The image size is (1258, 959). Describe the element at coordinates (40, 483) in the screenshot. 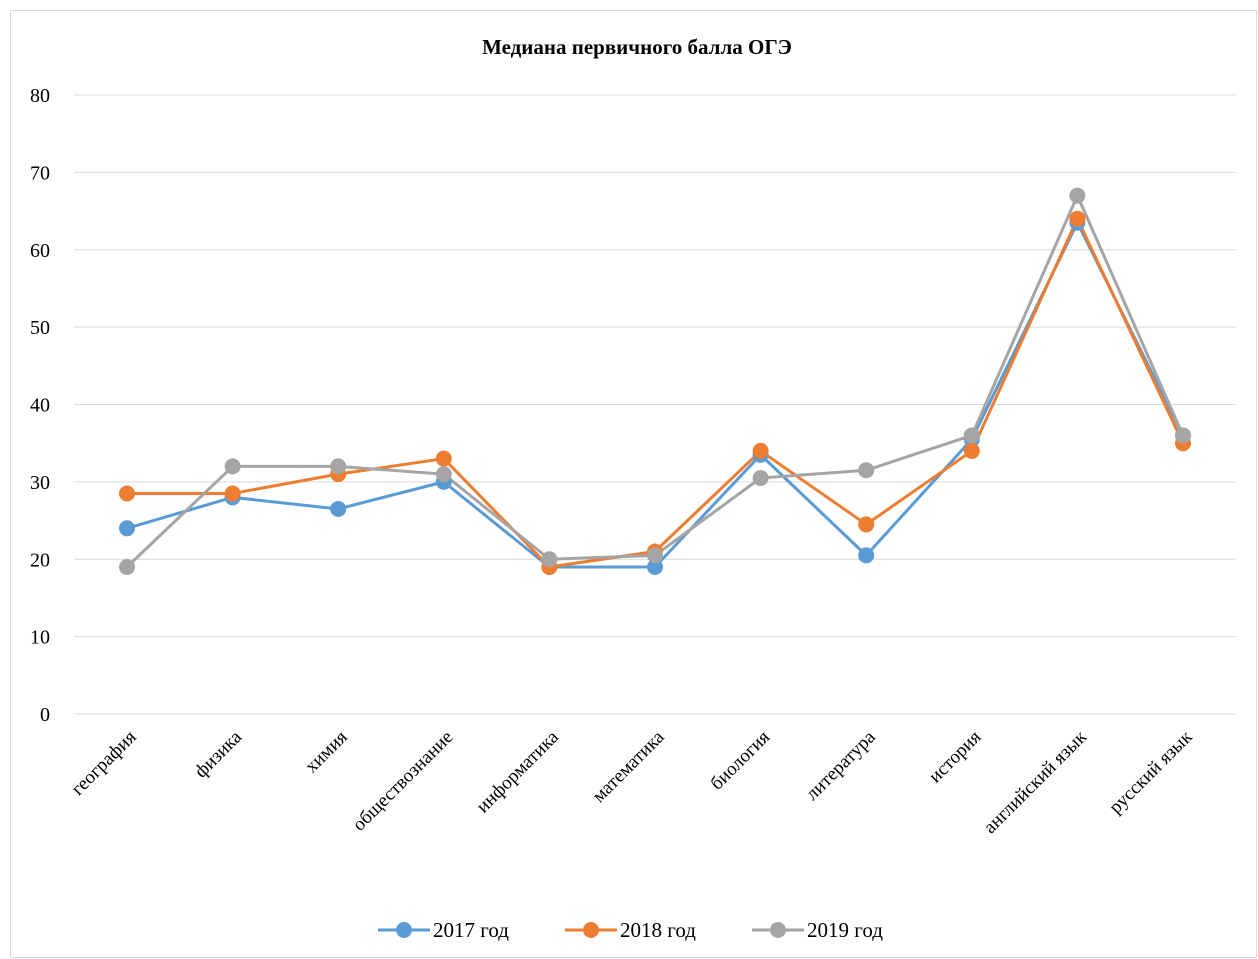

I see `y-tick-label: 30` at that location.